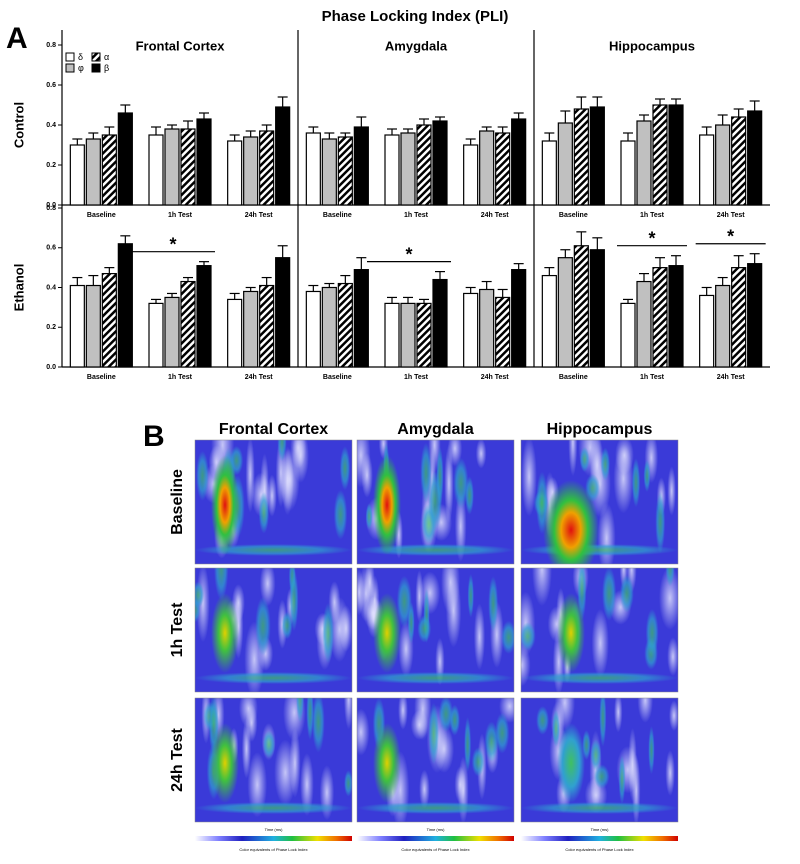 This screenshot has width=800, height=864. Describe the element at coordinates (106, 68) in the screenshot. I see `legend-label: β` at that location.